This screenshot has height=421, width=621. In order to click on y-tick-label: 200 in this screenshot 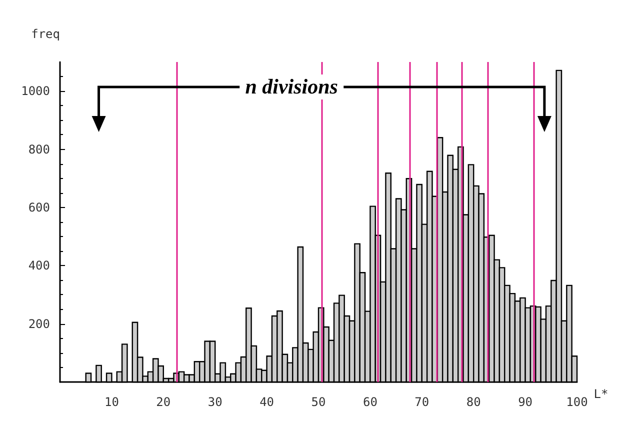, I will do `click(39, 323)`.